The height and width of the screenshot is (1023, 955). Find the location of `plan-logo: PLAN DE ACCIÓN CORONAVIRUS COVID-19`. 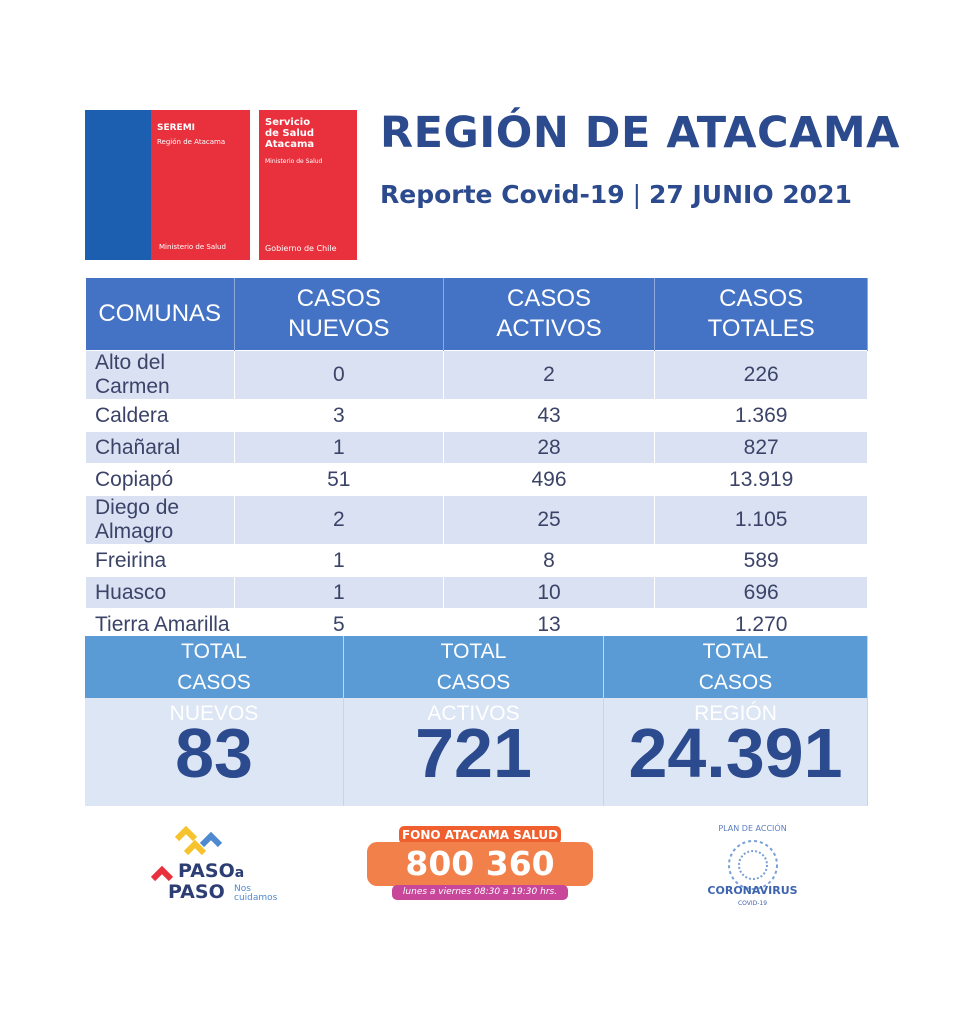

plan-logo: PLAN DE ACCIÓN CORONAVIRUS COVID-19 is located at coordinates (752, 867).